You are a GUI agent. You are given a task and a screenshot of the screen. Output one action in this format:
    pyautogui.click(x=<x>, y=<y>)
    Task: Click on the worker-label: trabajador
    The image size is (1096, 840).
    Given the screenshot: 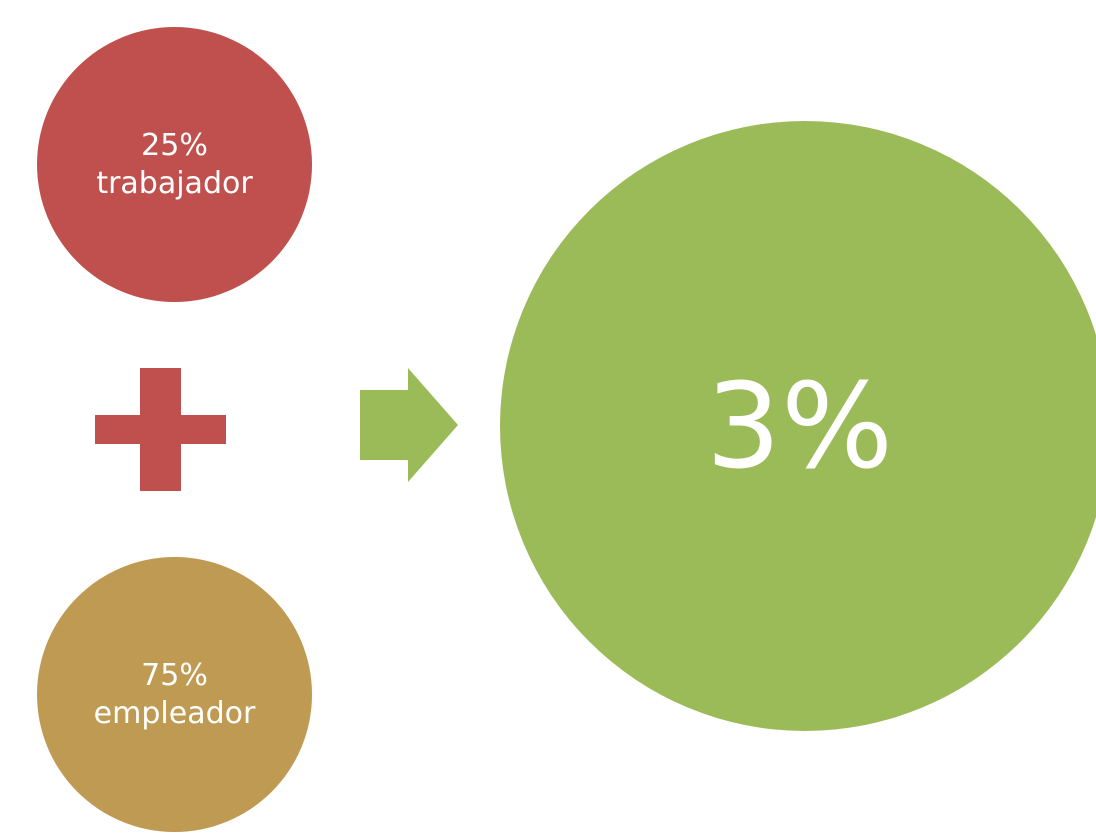 What is the action you would take?
    pyautogui.click(x=174, y=183)
    